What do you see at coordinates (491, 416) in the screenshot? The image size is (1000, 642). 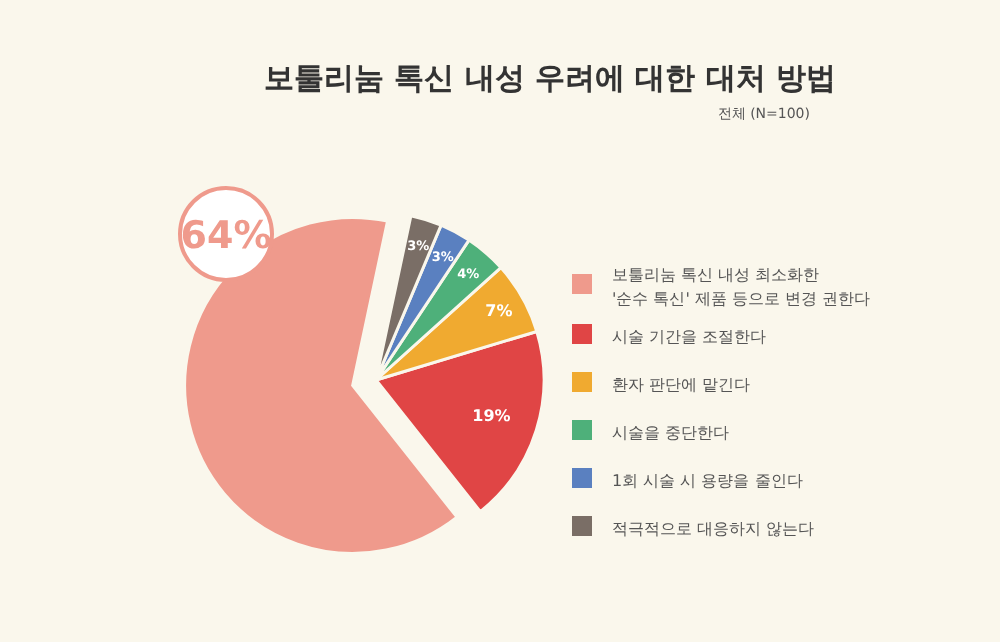 I see `data-label: 19%` at bounding box center [491, 416].